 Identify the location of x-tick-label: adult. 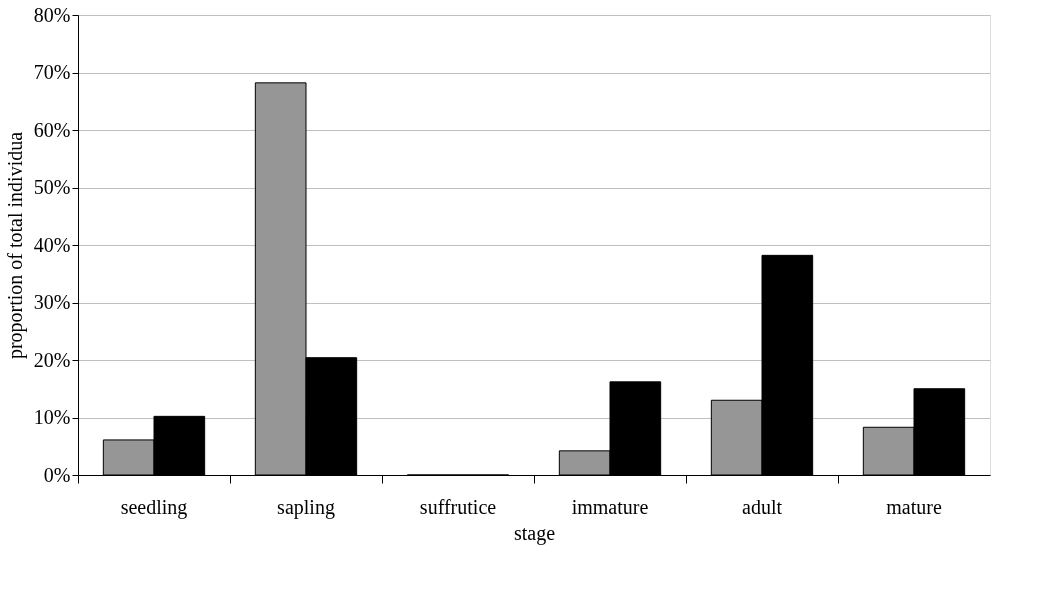
(762, 506).